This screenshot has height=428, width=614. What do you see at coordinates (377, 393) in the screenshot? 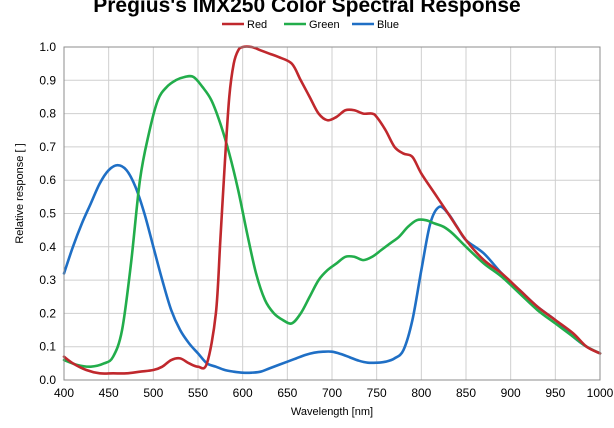
I see `x-tick-label: 750` at bounding box center [377, 393].